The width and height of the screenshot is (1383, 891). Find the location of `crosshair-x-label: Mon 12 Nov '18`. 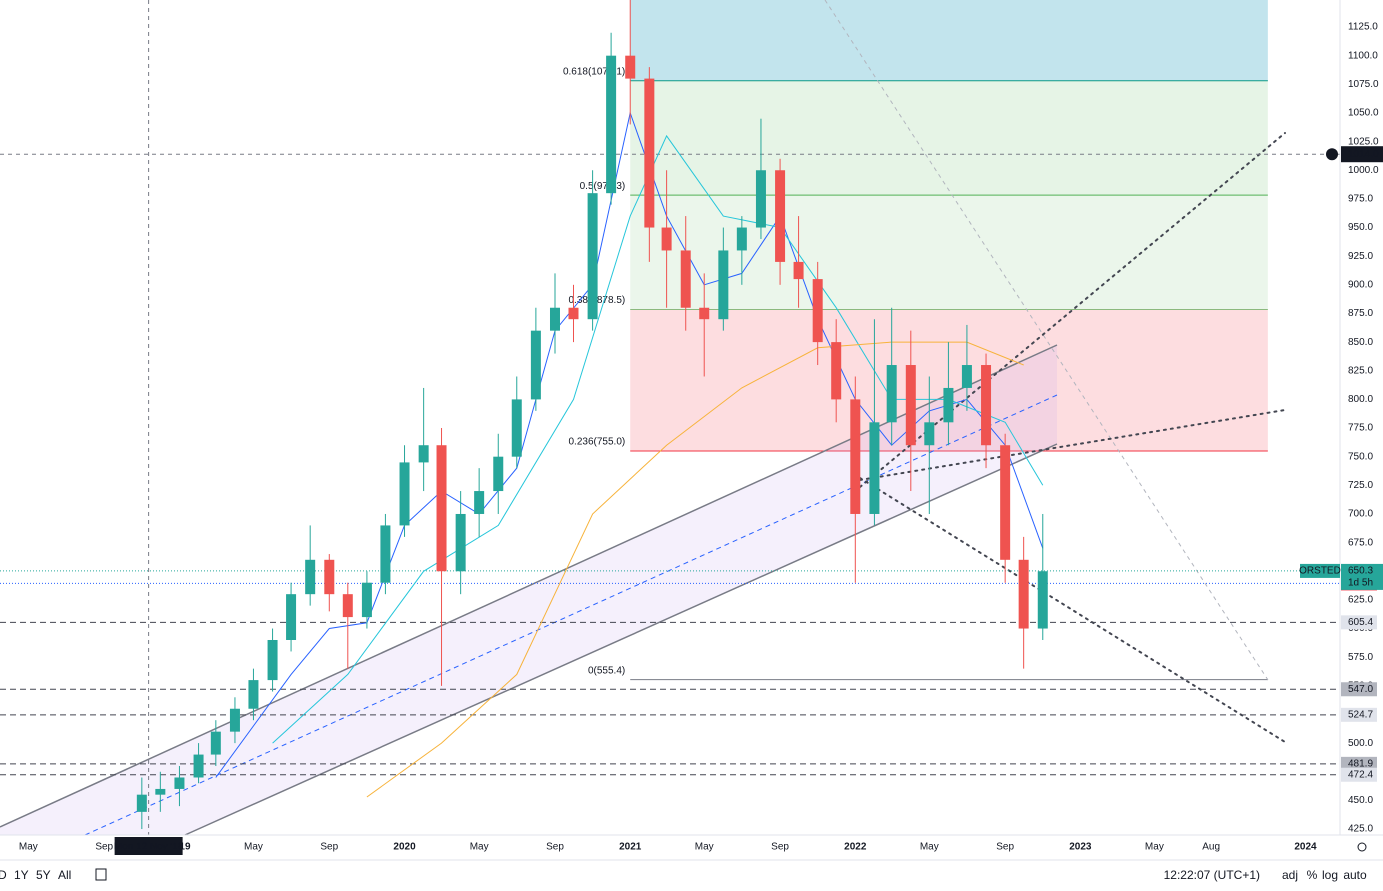

crosshair-x-label: Mon 12 Nov '18 is located at coordinates (149, 847).